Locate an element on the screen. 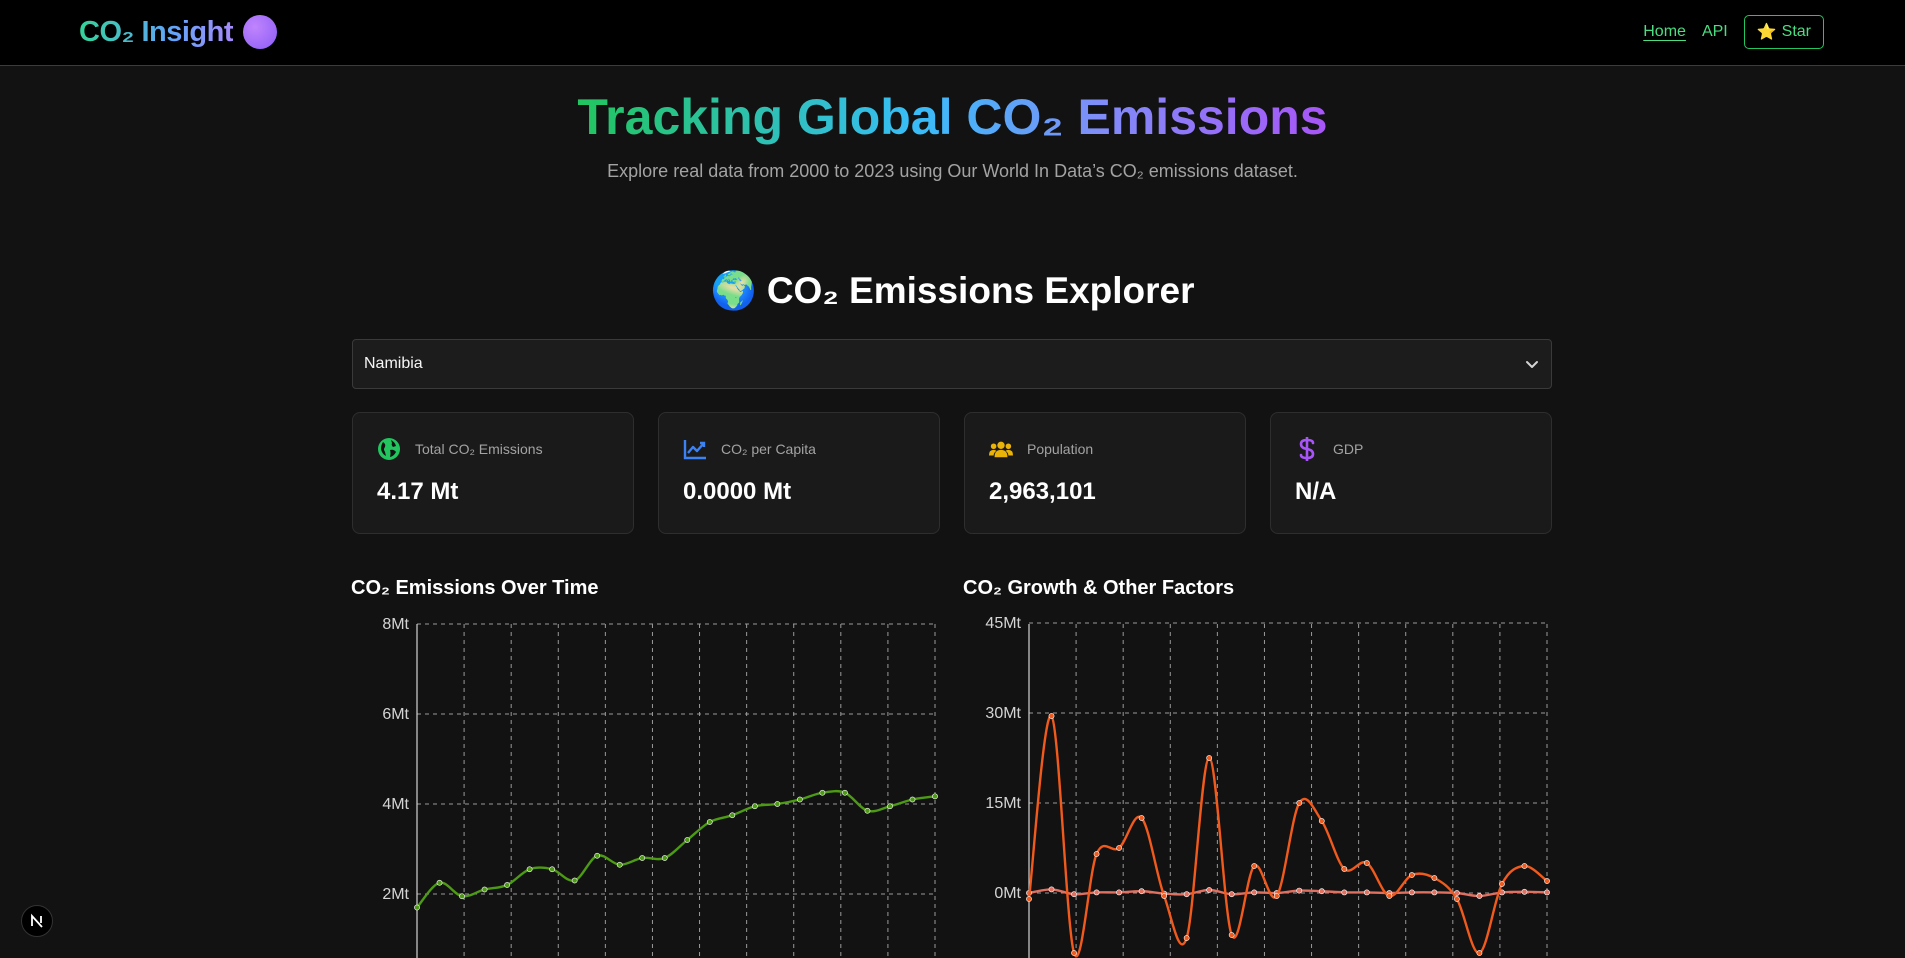 Image resolution: width=1905 pixels, height=958 pixels. trend-chart-icon is located at coordinates (695, 449).